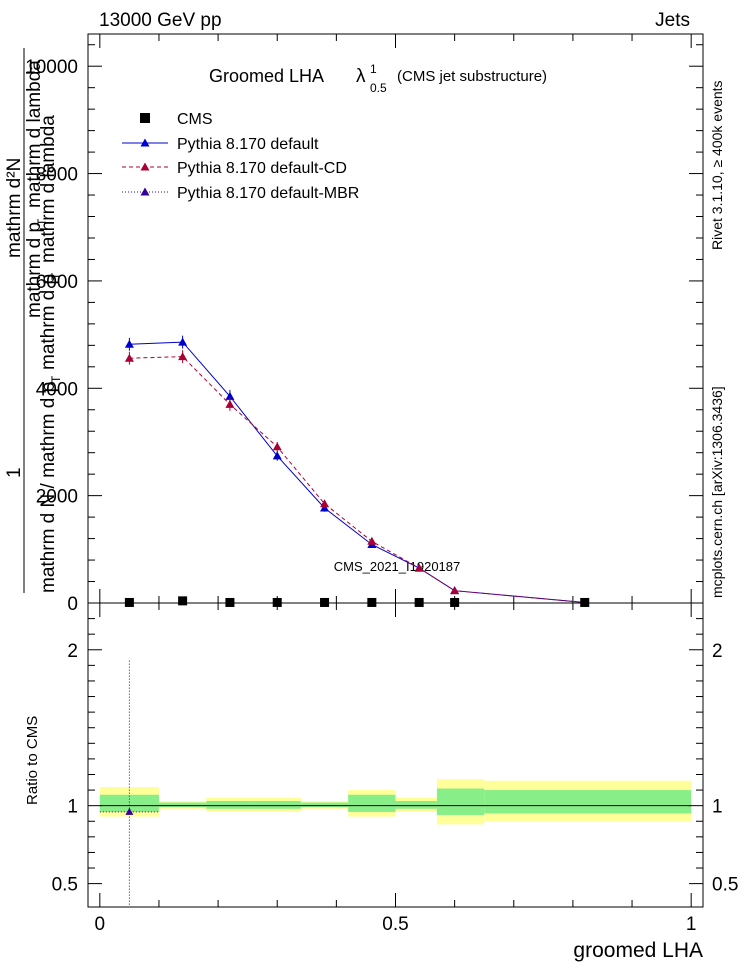 The image size is (746, 972). Describe the element at coordinates (32, 760) in the screenshot. I see `ratio-y-axis-label: Ratio to CMS` at that location.